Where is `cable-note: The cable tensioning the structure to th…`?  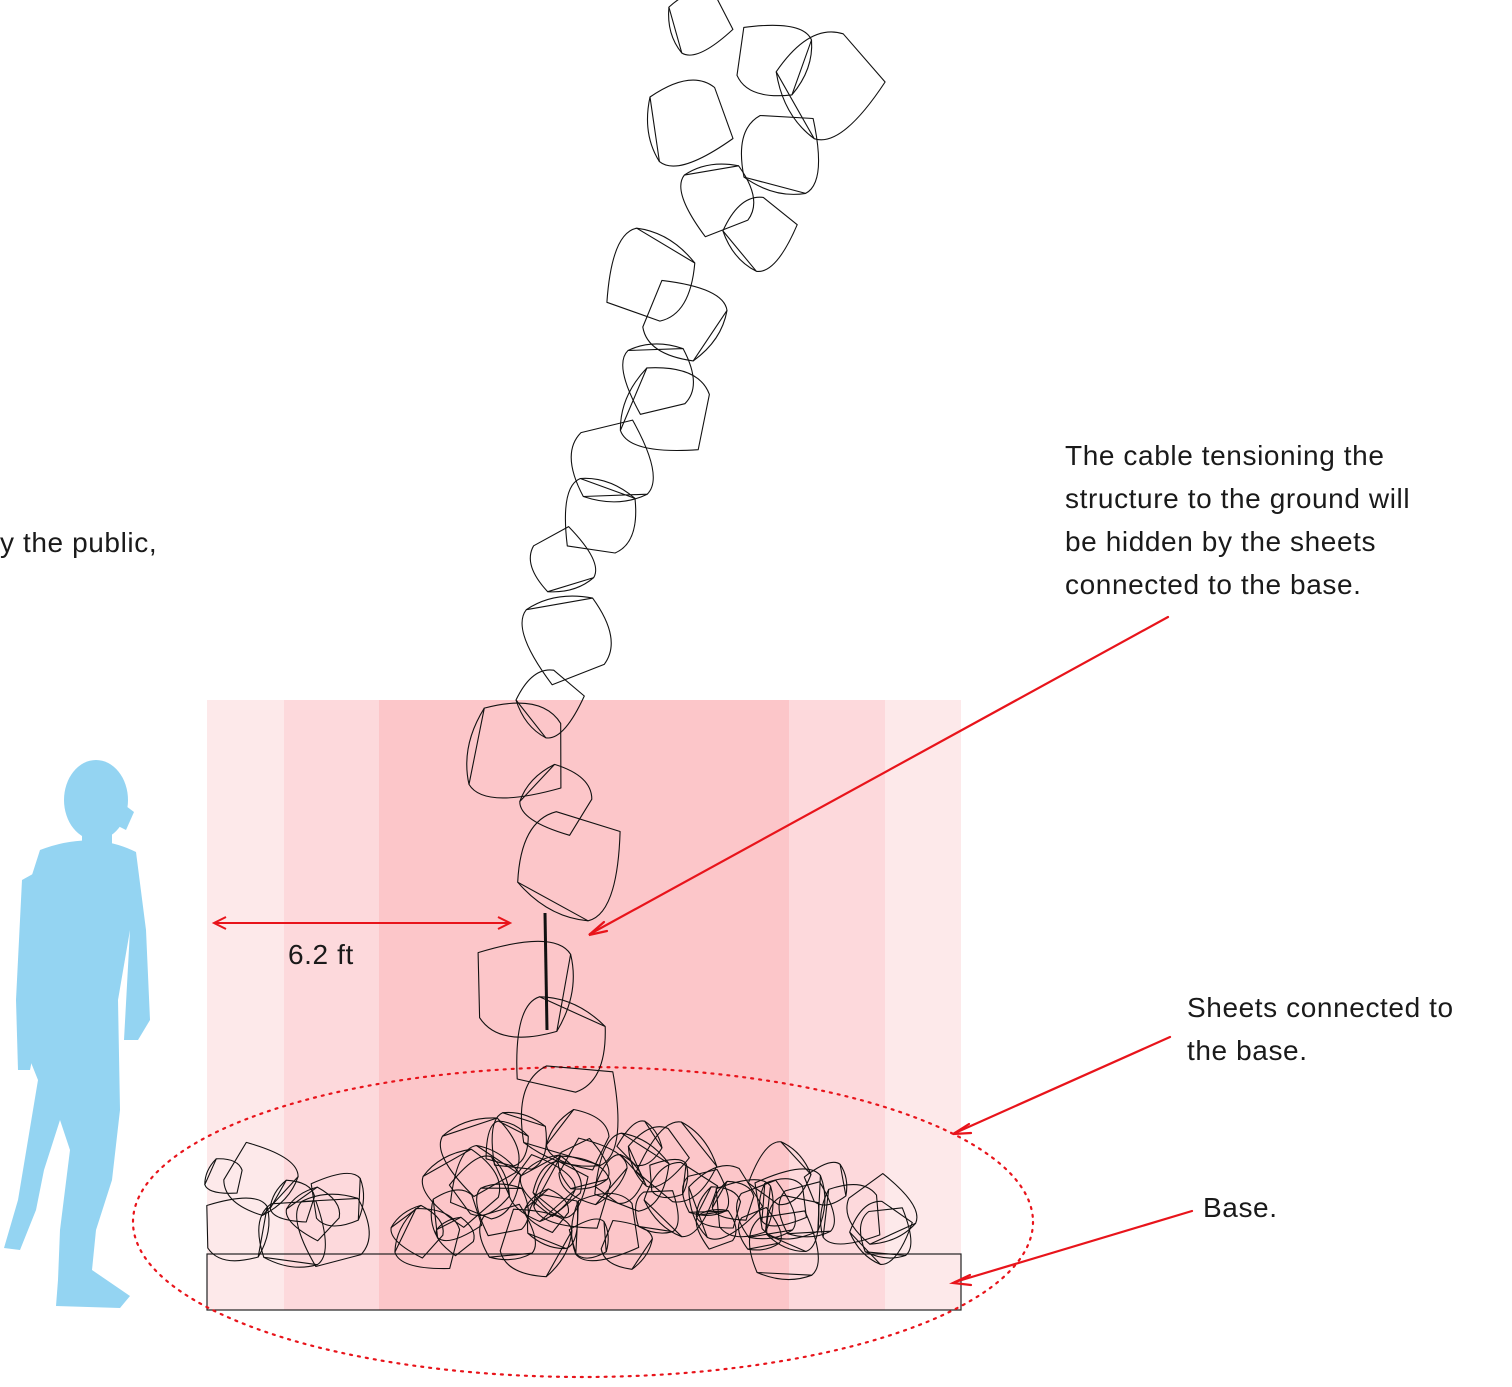
cable-note: The cable tensioning the structure to th… is located at coordinates (1242, 520).